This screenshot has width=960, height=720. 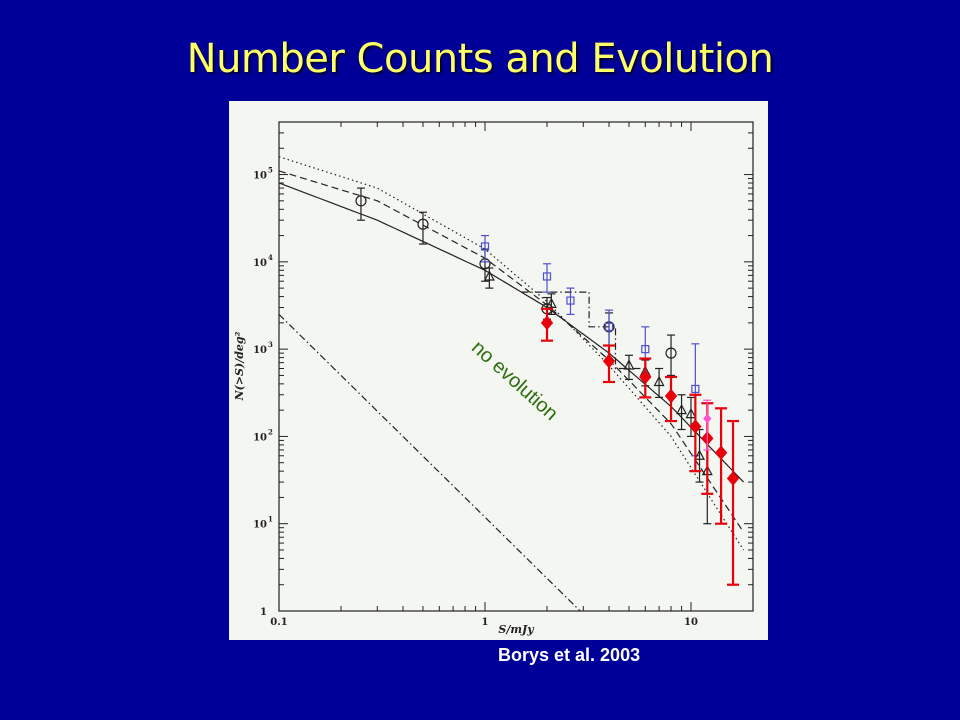 What do you see at coordinates (514, 380) in the screenshot?
I see `no-evolution-annotation: no evolution` at bounding box center [514, 380].